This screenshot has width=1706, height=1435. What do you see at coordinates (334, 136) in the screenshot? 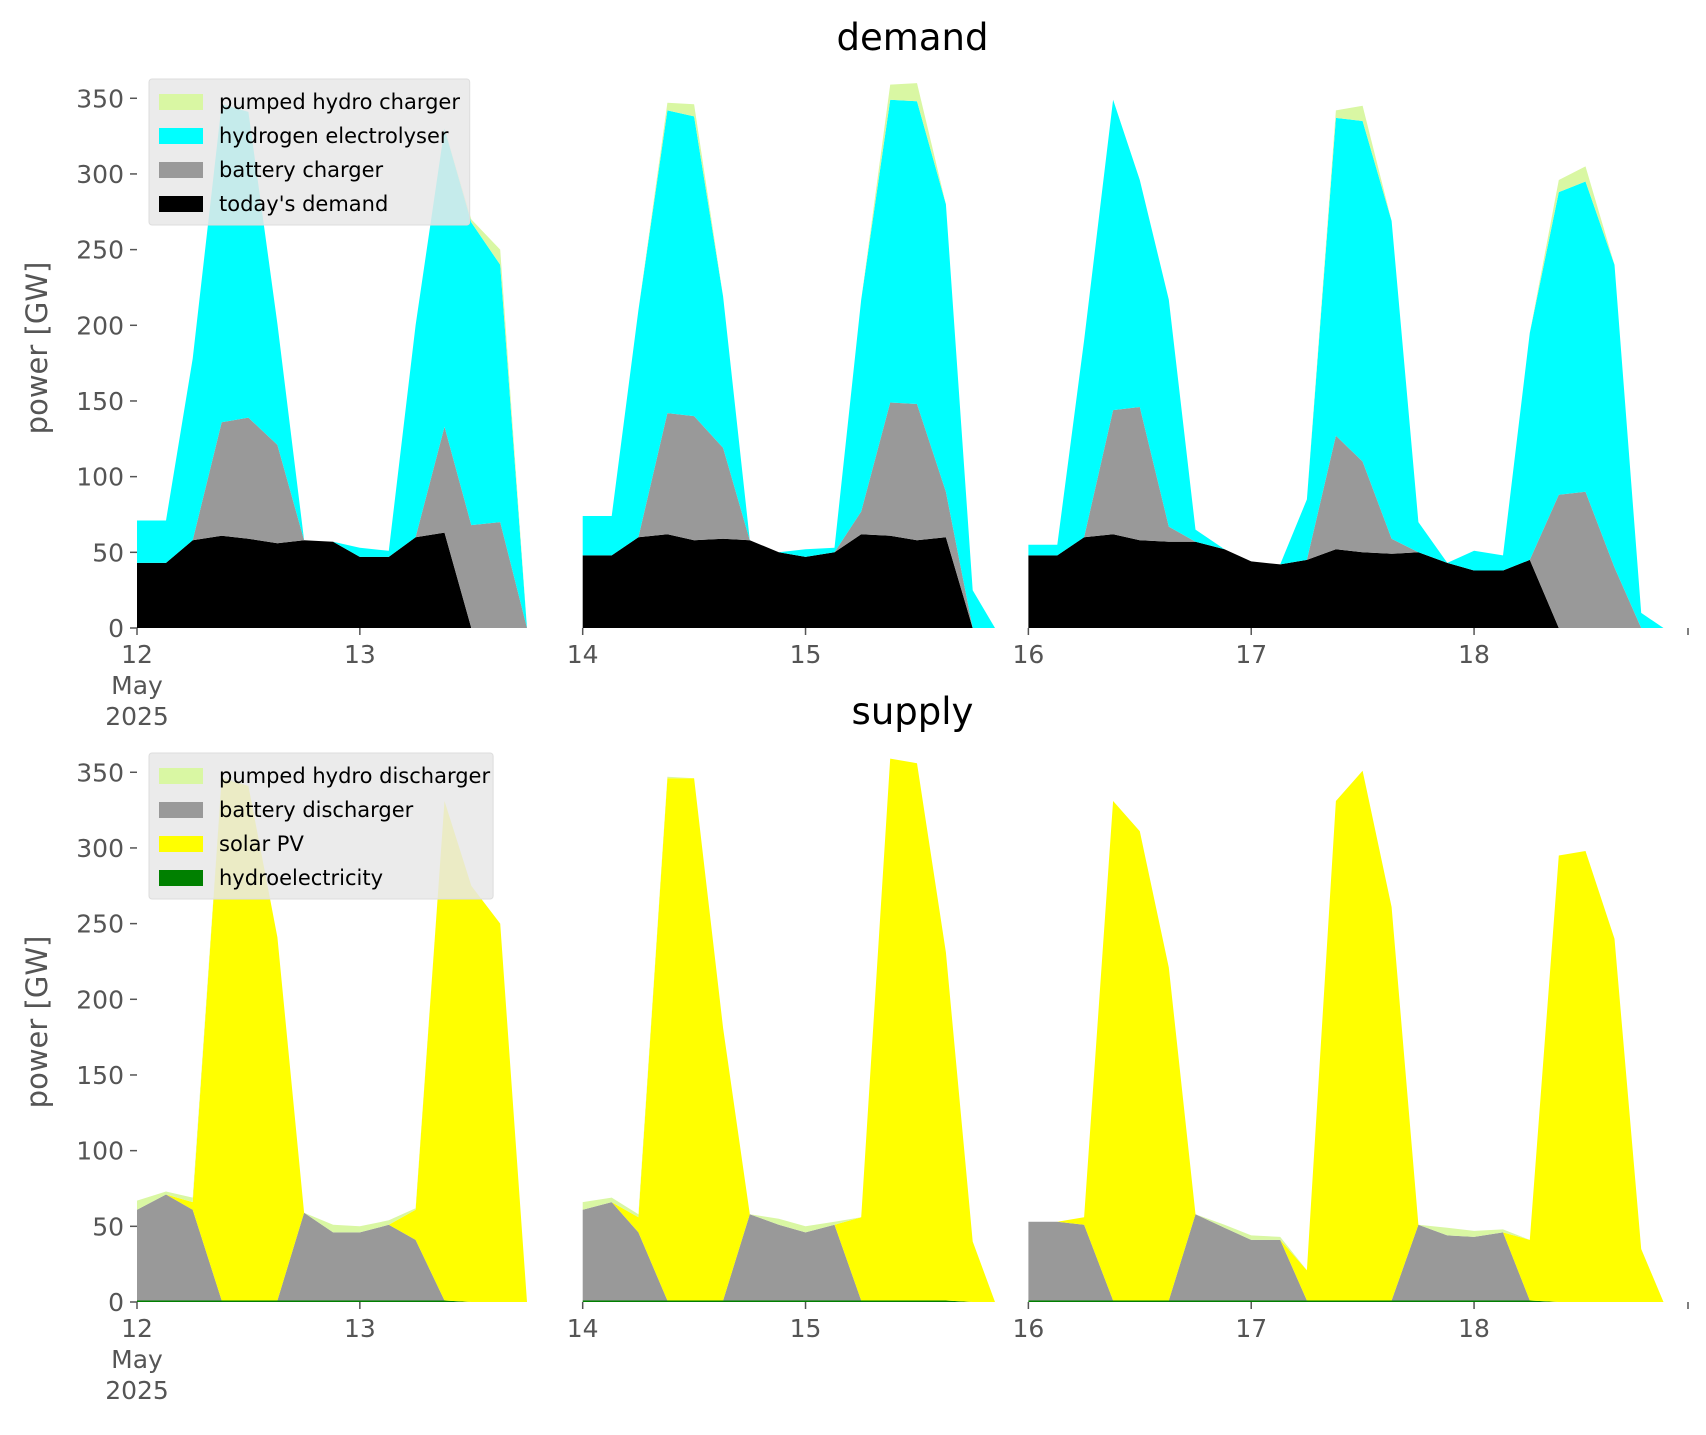
I see `legend-label: hydrogen electrolyser` at bounding box center [334, 136].